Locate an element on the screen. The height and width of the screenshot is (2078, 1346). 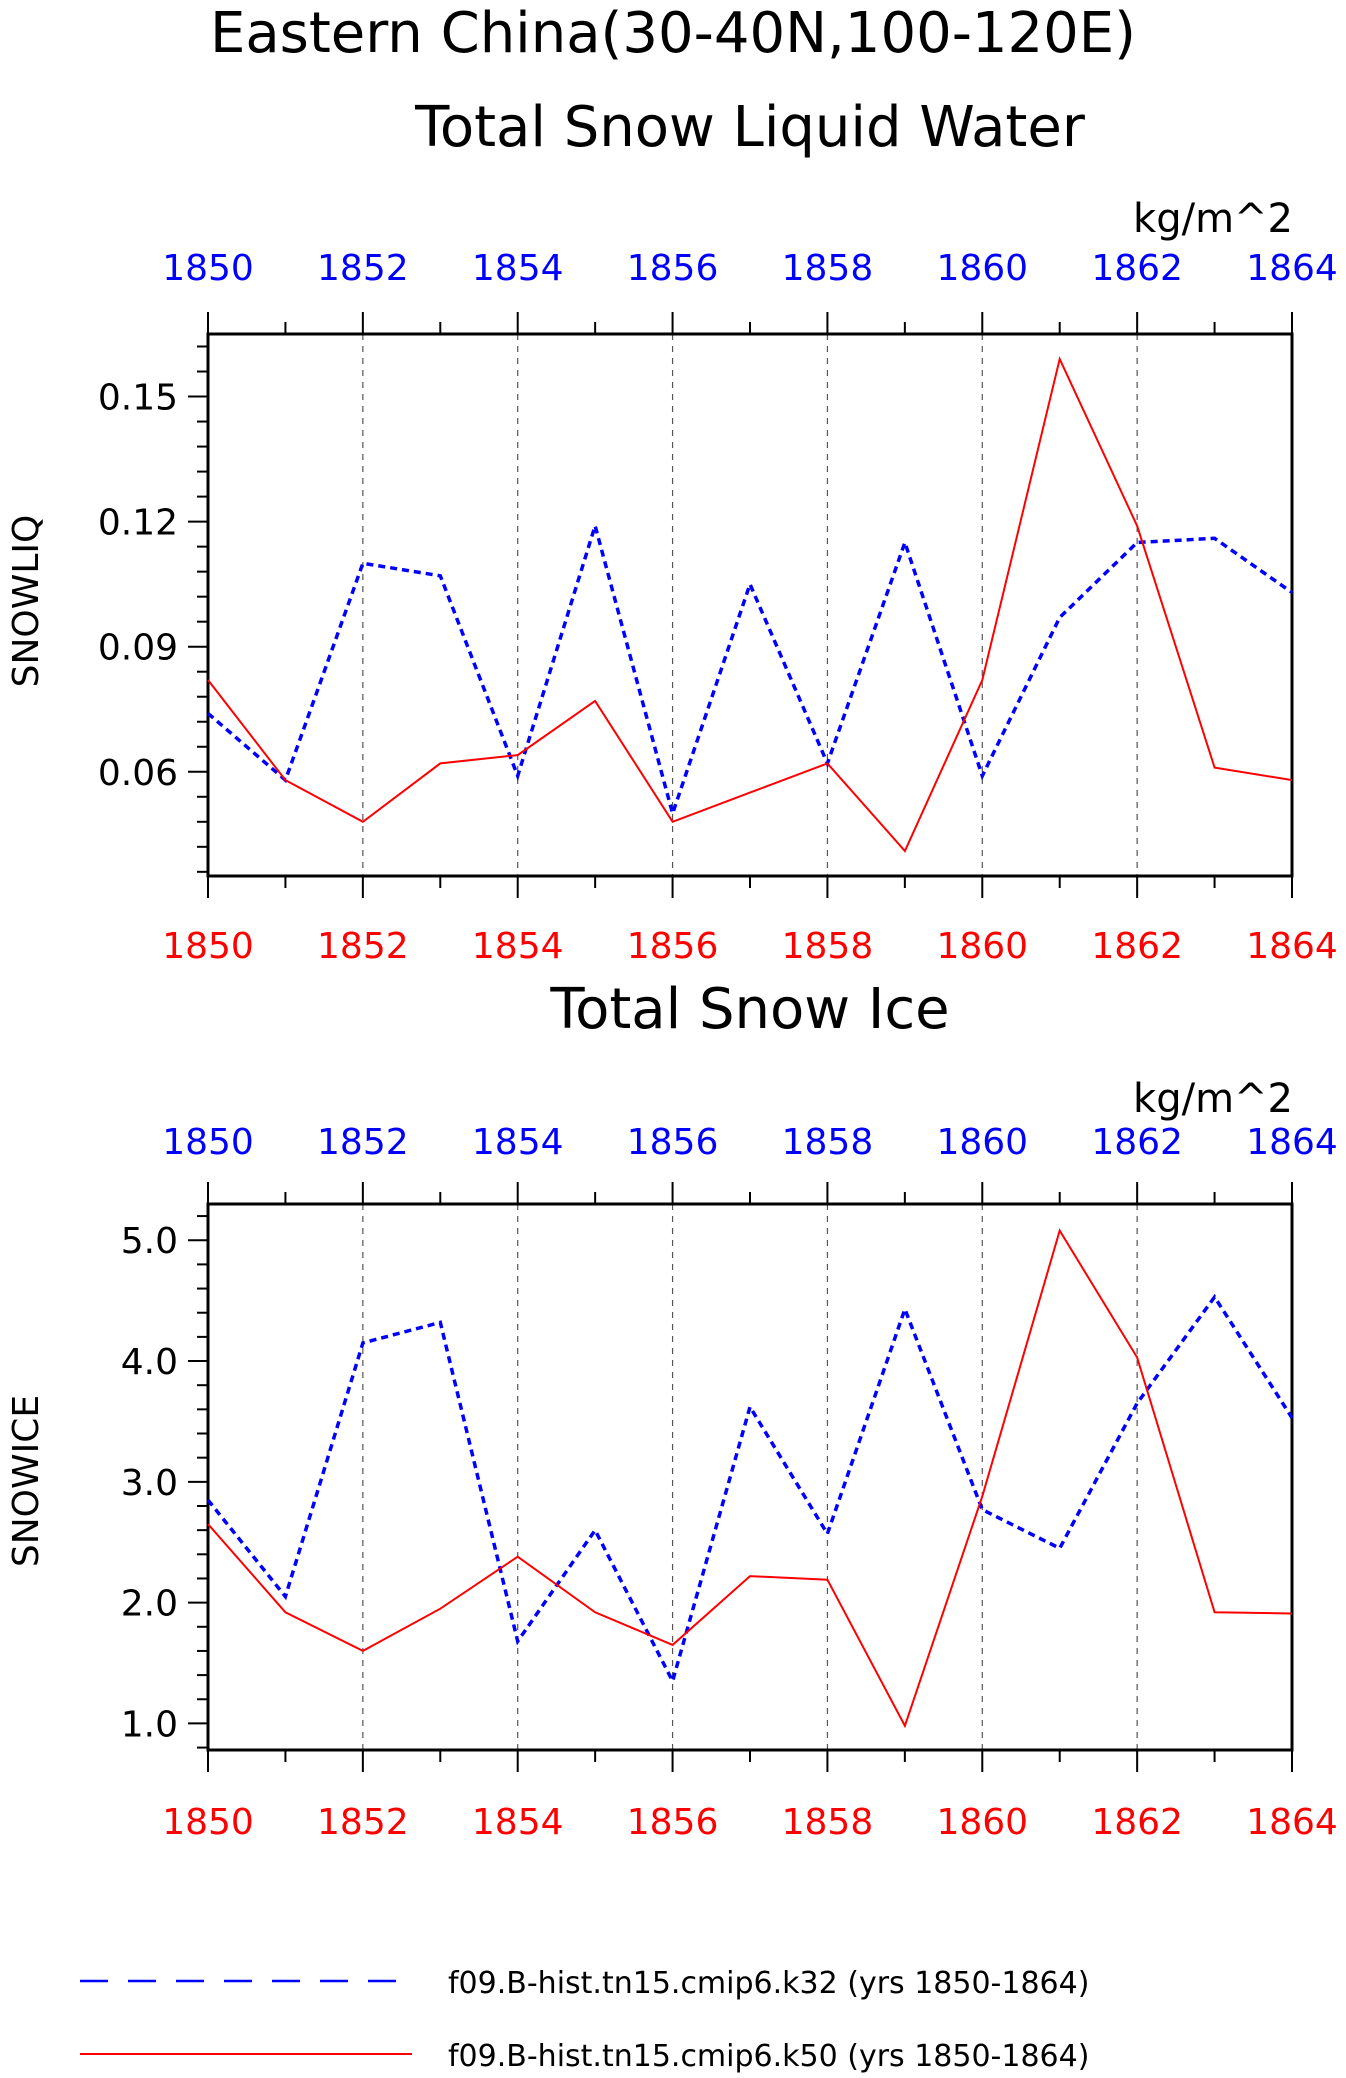
panel1-title: Total Snow Liquid Water is located at coordinates (750, 127).